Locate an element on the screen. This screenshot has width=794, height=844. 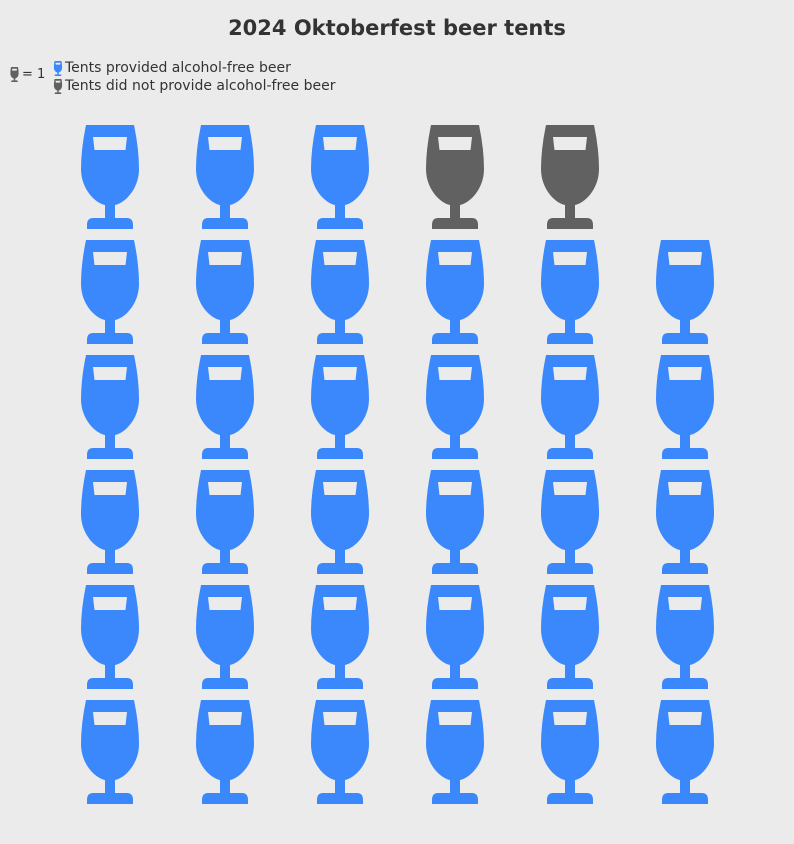
legend-scale-label: = 1 is located at coordinates (34, 74).